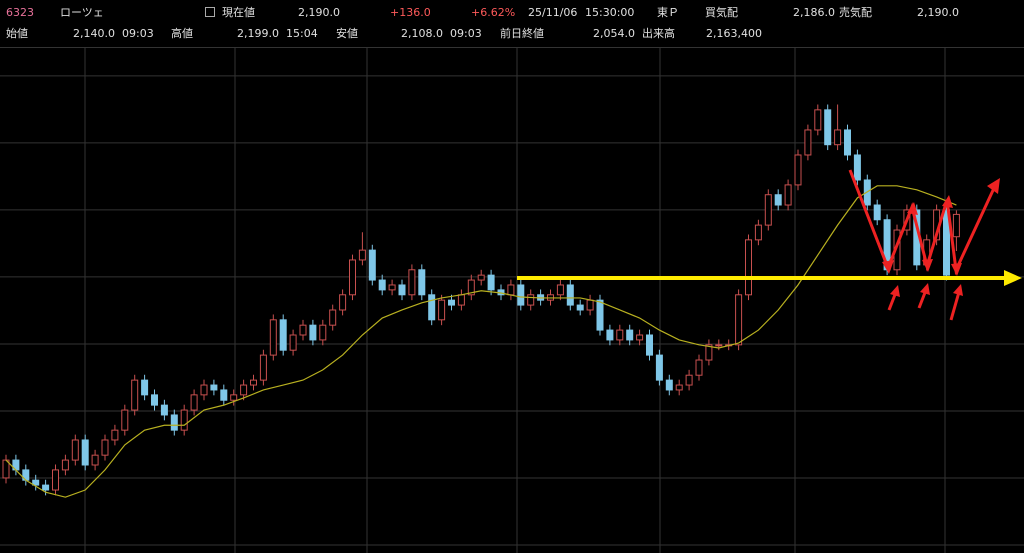 The height and width of the screenshot is (553, 1024). What do you see at coordinates (493, 12) in the screenshot?
I see `value: +6.62%` at bounding box center [493, 12].